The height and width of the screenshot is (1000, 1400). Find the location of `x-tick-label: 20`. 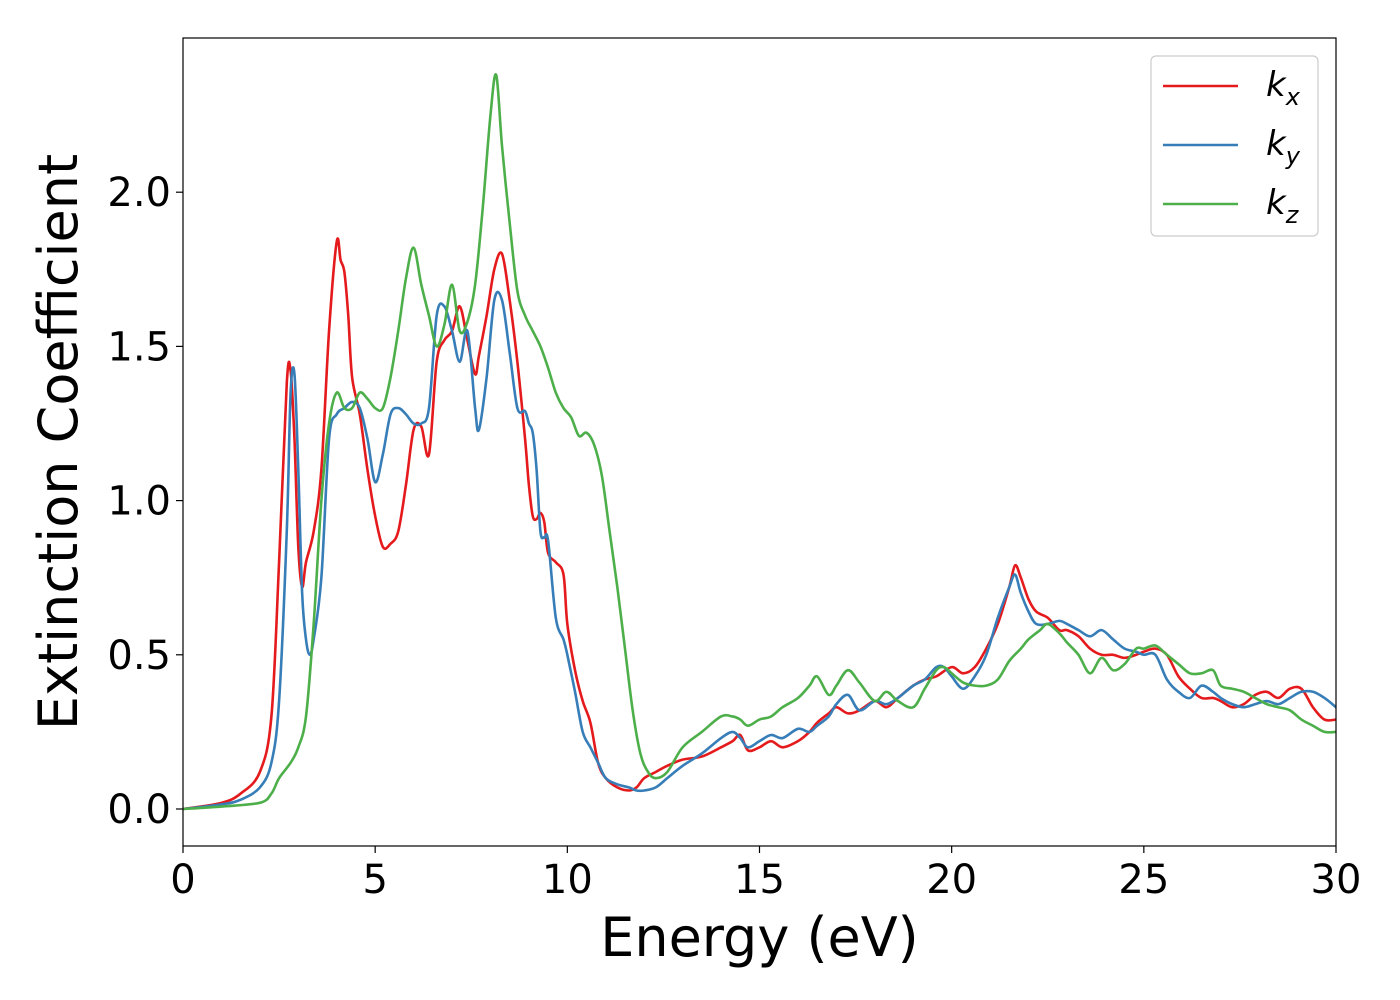

x-tick-label: 20 is located at coordinates (951, 880).